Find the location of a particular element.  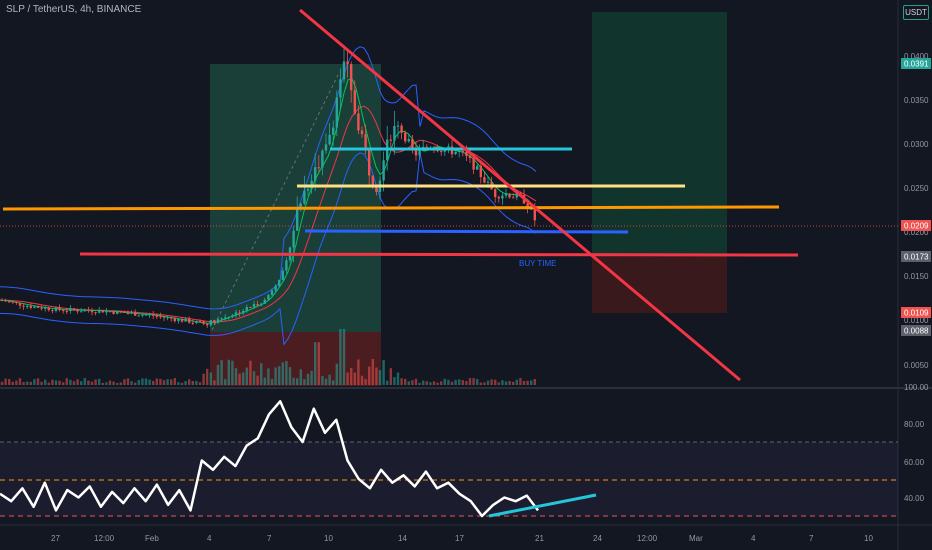

rsi-divergence-line is located at coordinates (542, 505).